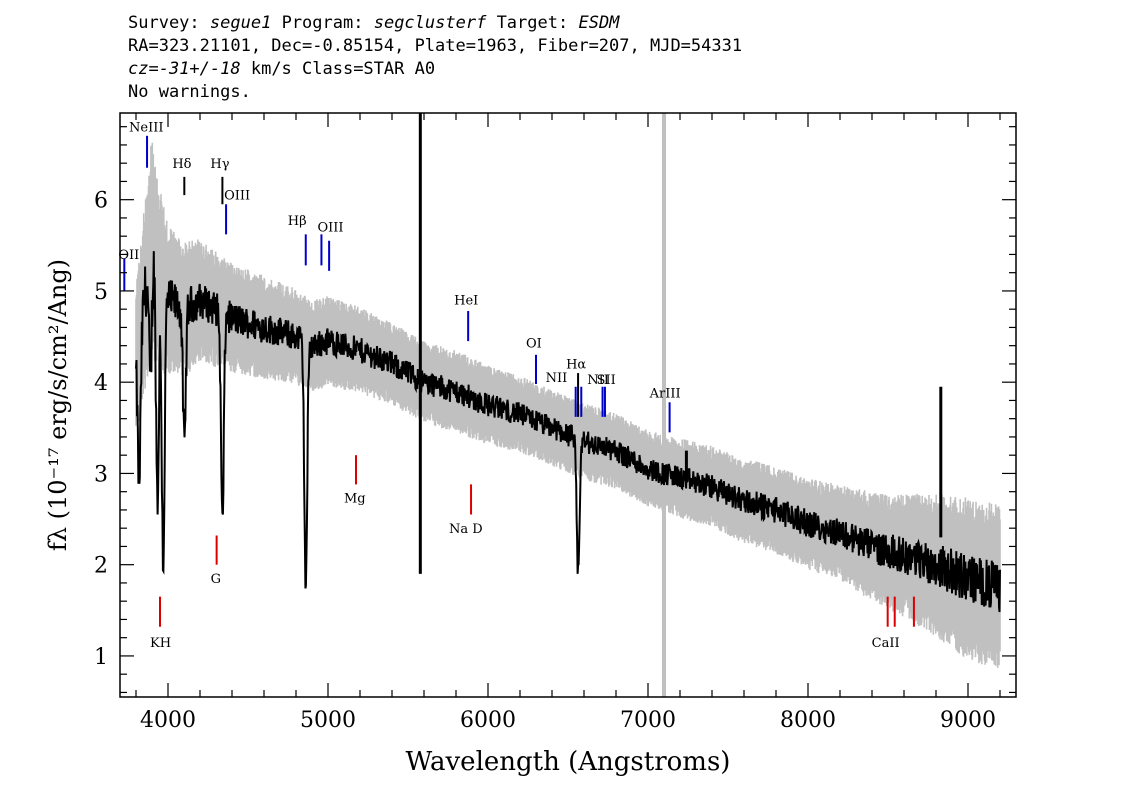 The height and width of the screenshot is (810, 1134). Describe the element at coordinates (181, 164) in the screenshot. I see `marker-label-hδ: Hδ` at that location.